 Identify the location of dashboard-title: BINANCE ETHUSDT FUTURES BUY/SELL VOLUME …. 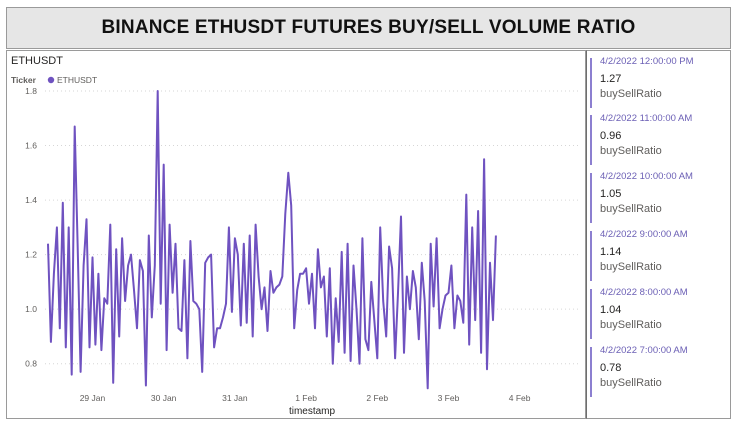
(368, 27).